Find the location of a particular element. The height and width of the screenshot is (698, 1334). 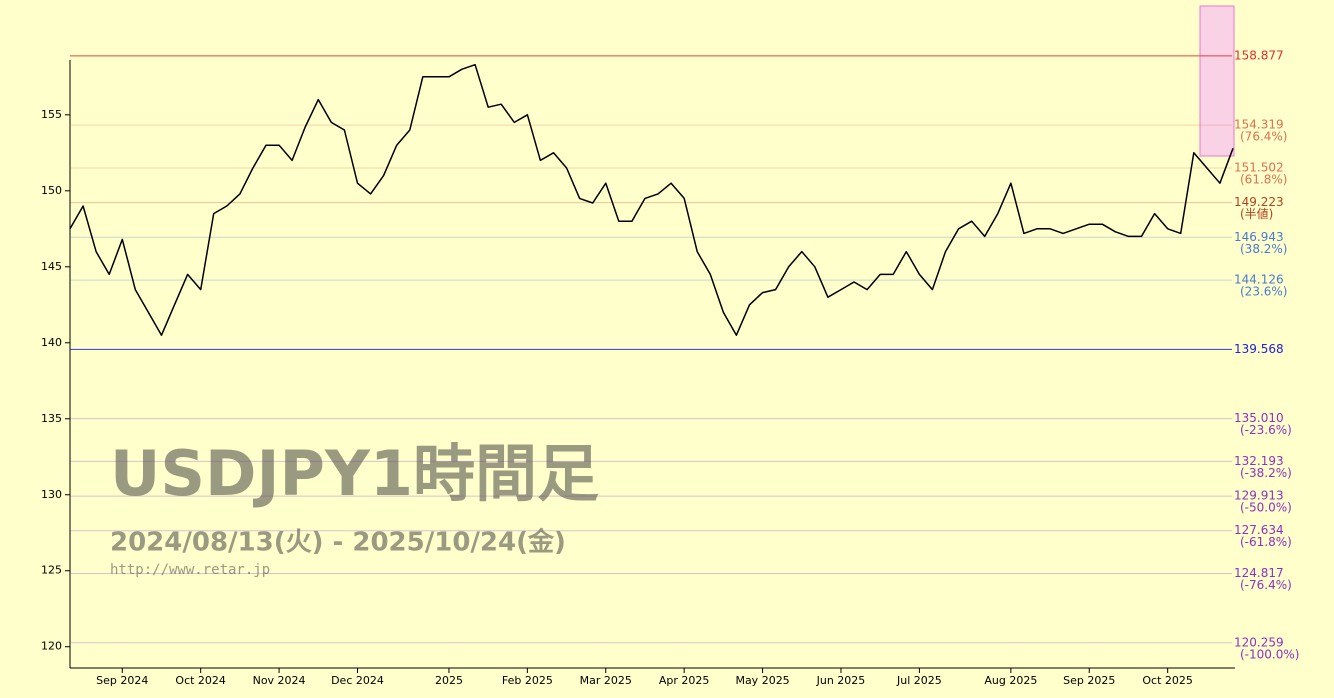

level-label: 151.502 is located at coordinates (1259, 167).